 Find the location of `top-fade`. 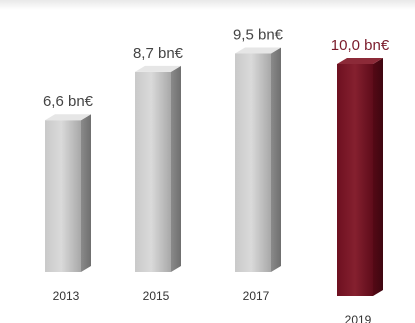

top-fade is located at coordinates (207, 5).